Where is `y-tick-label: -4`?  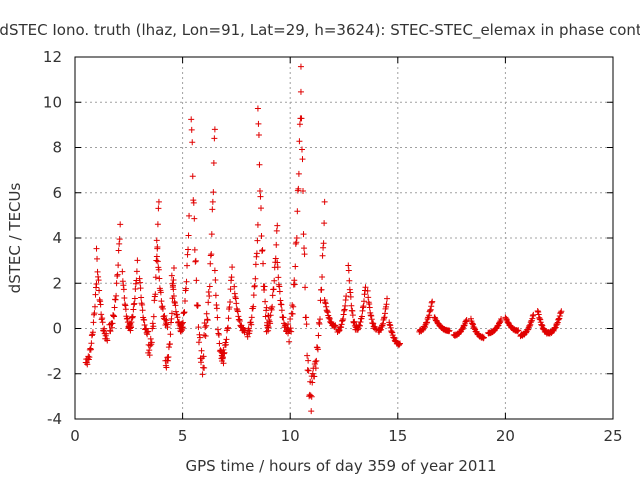
y-tick-label: -4 is located at coordinates (54, 419).